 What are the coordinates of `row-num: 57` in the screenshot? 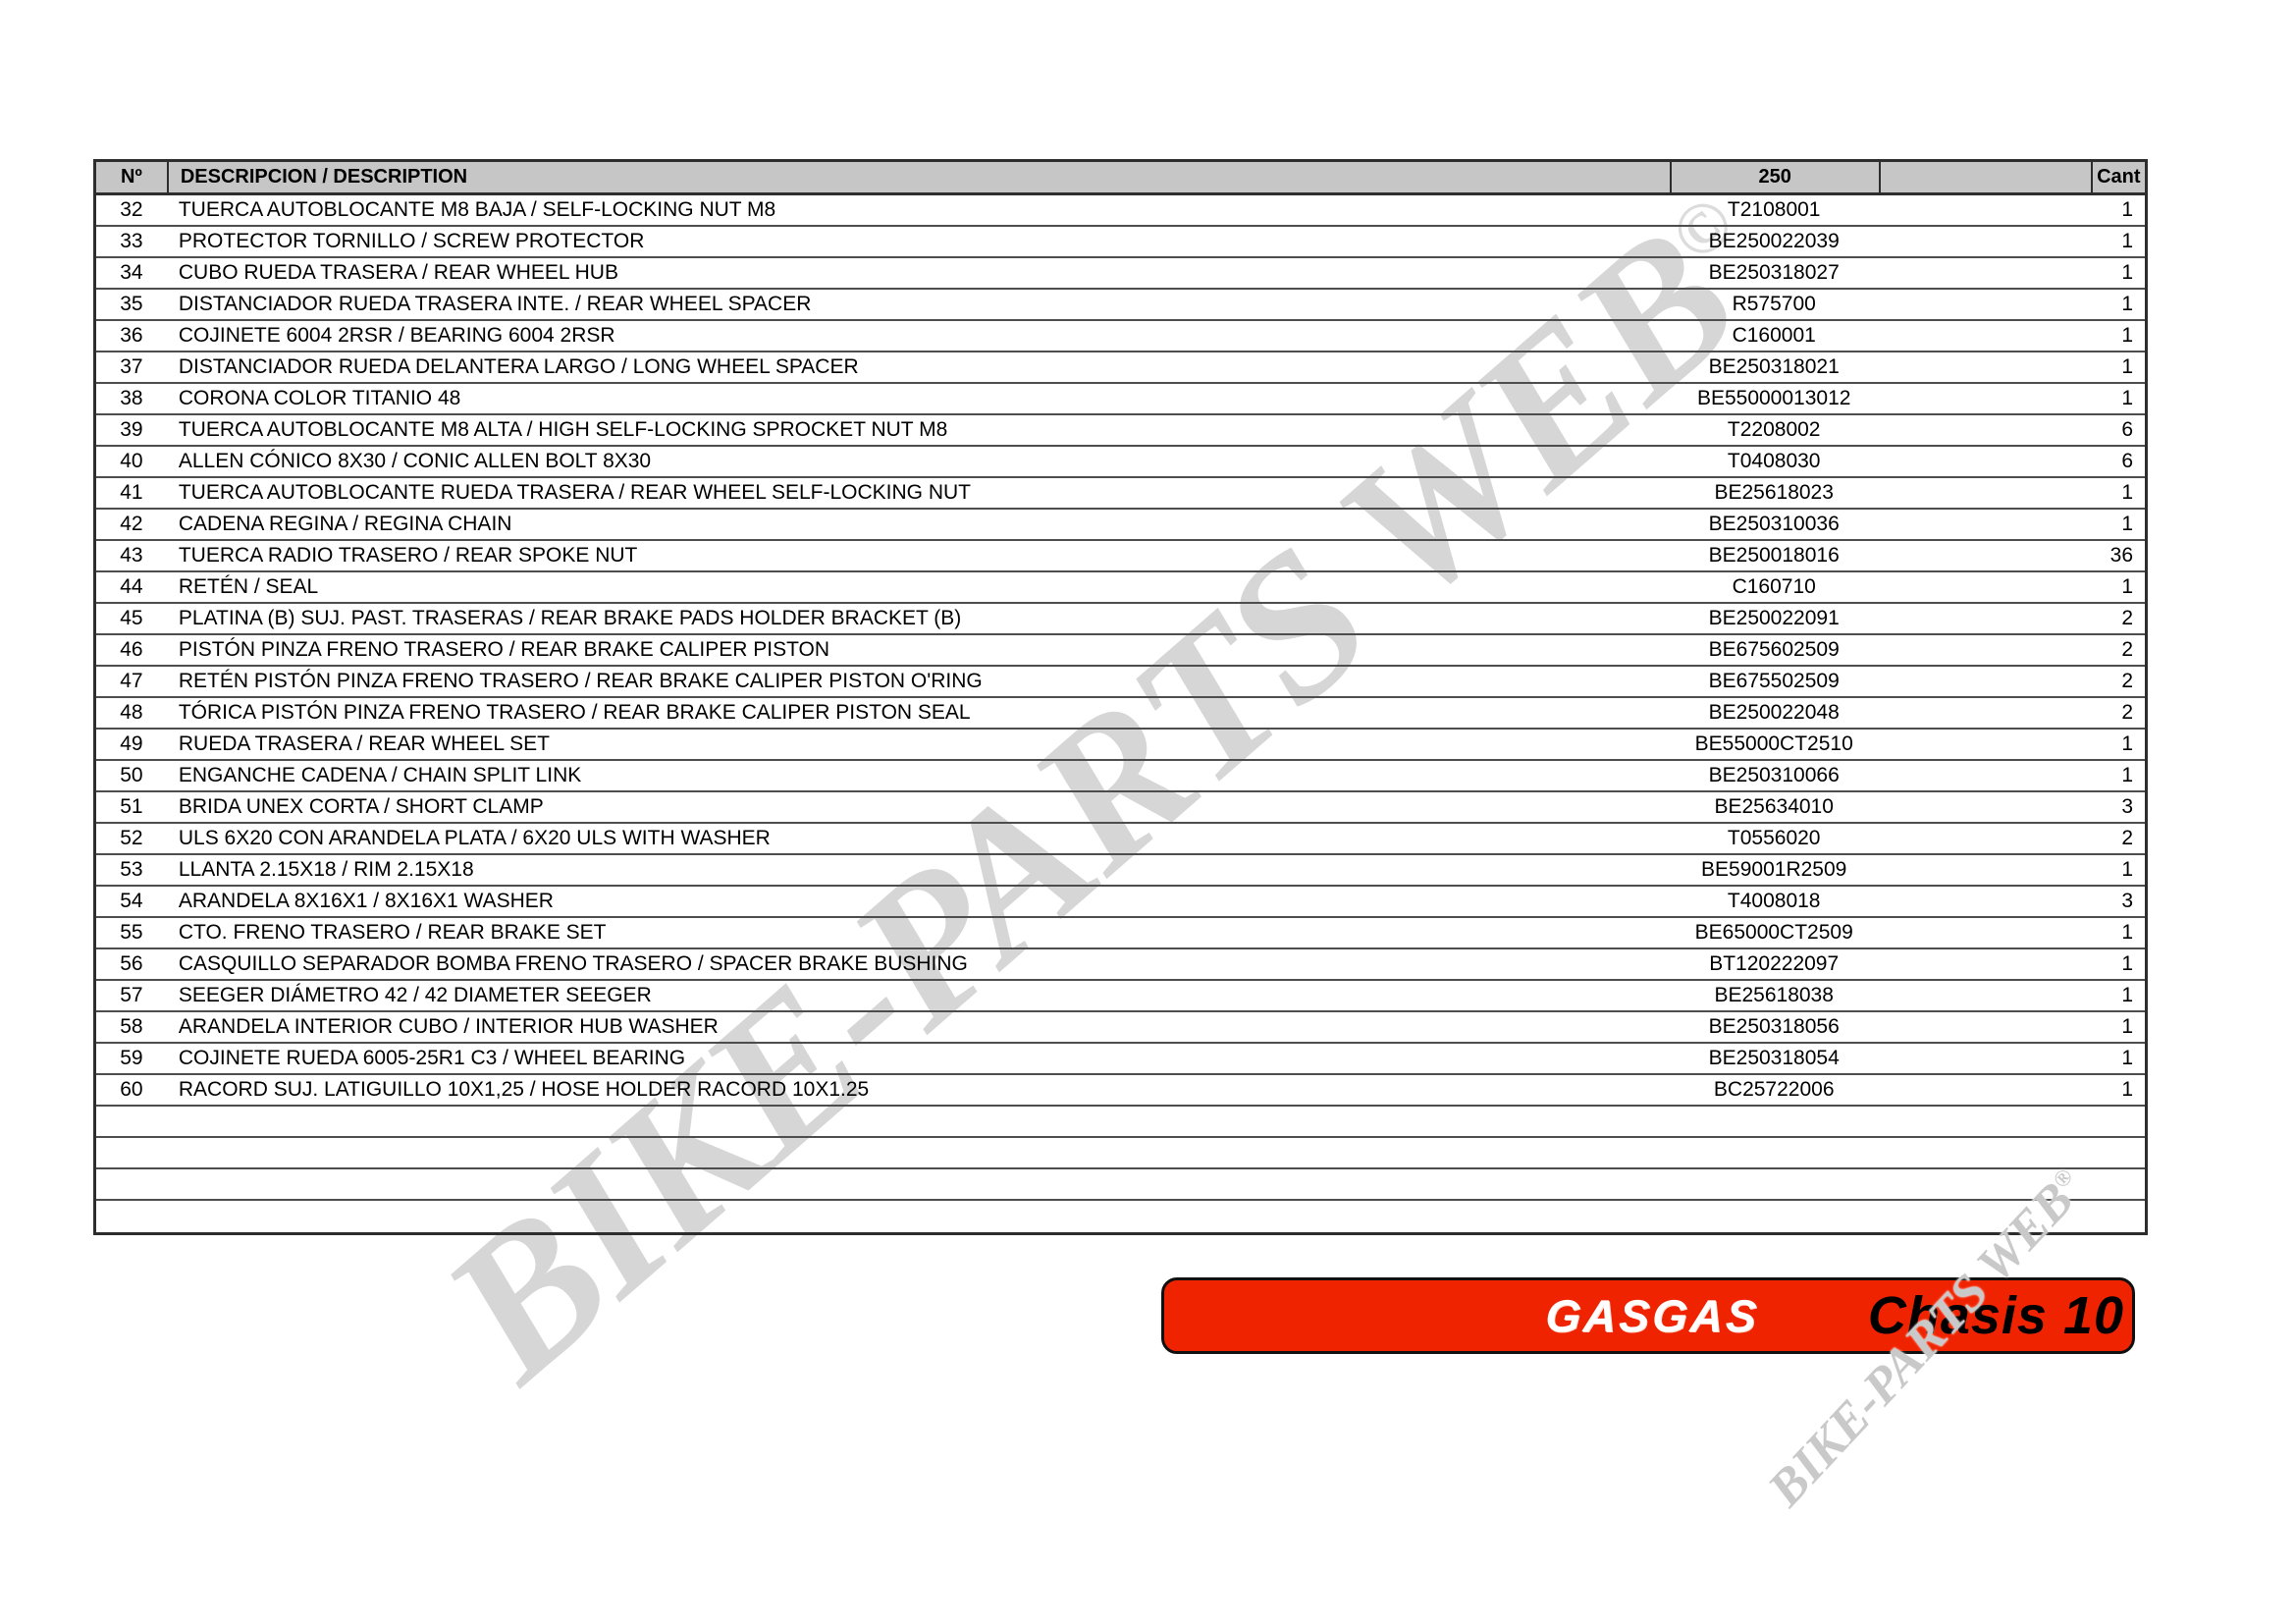 It's located at (131, 995).